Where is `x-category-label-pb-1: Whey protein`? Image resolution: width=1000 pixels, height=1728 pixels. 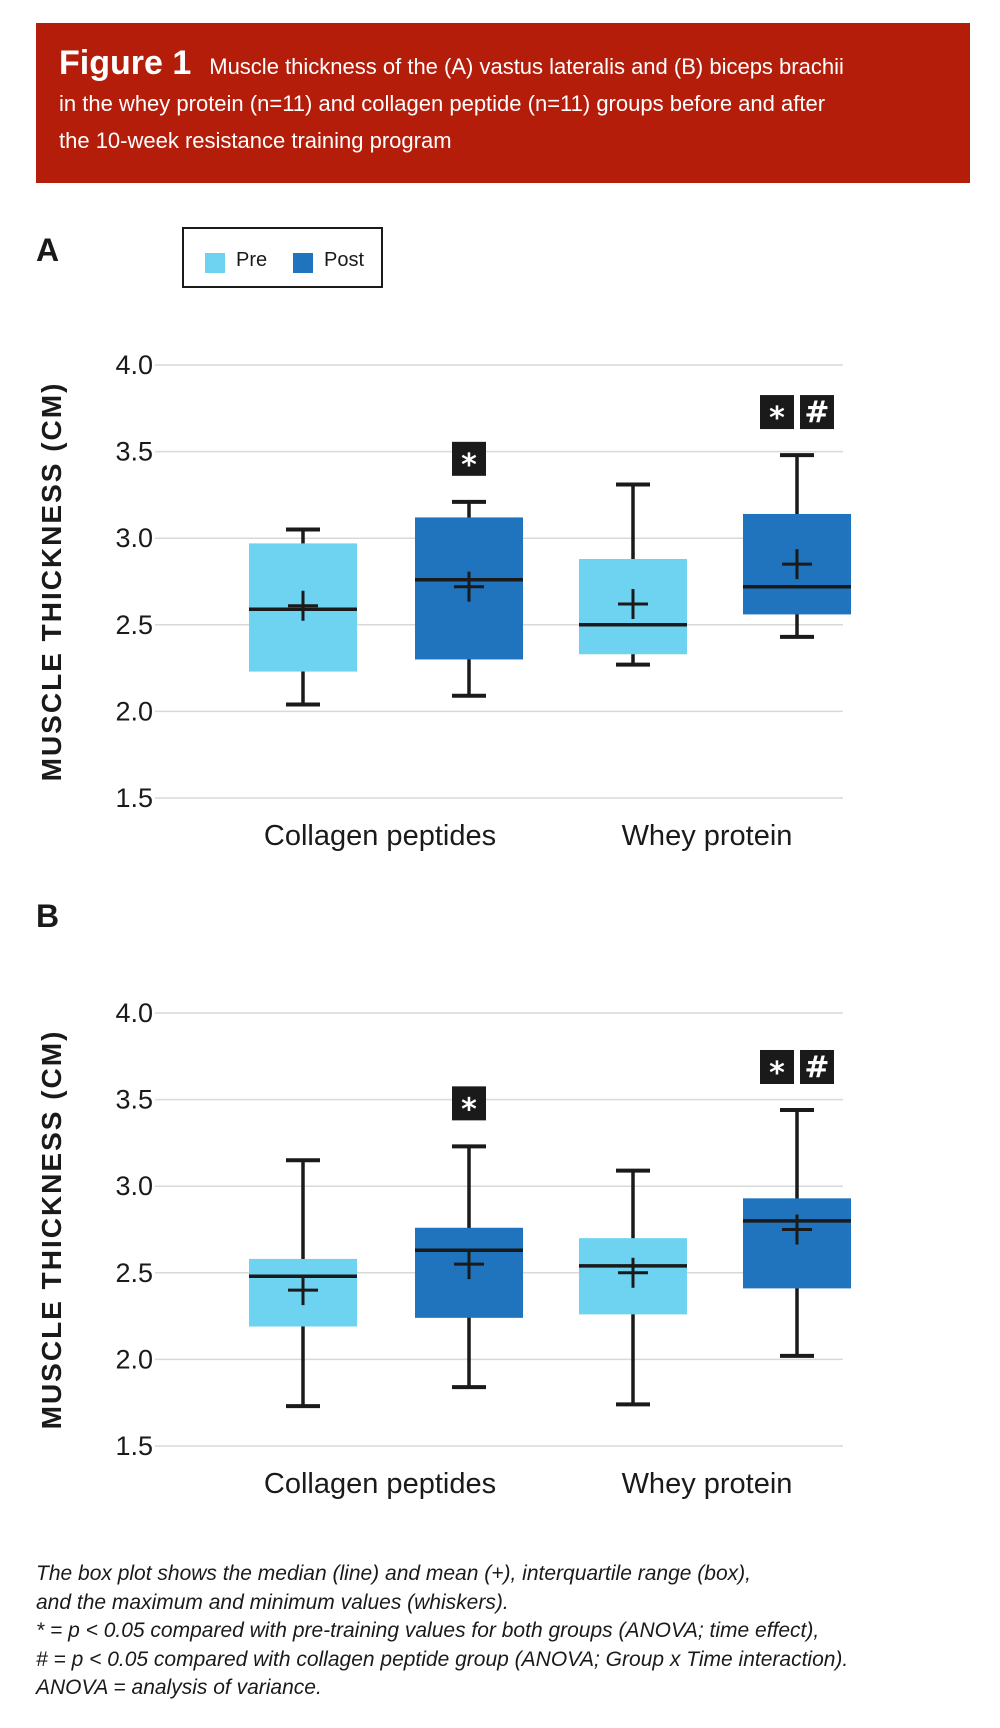
x-category-label-pb-1: Whey protein is located at coordinates (707, 1484).